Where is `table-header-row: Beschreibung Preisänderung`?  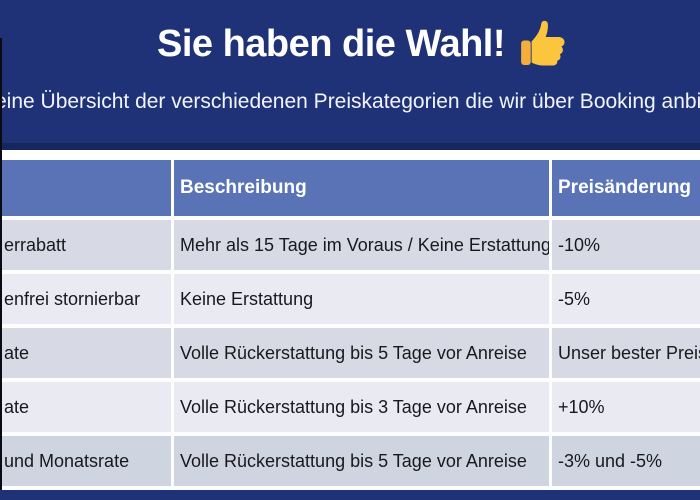
table-header-row: Beschreibung Preisänderung is located at coordinates (350, 190).